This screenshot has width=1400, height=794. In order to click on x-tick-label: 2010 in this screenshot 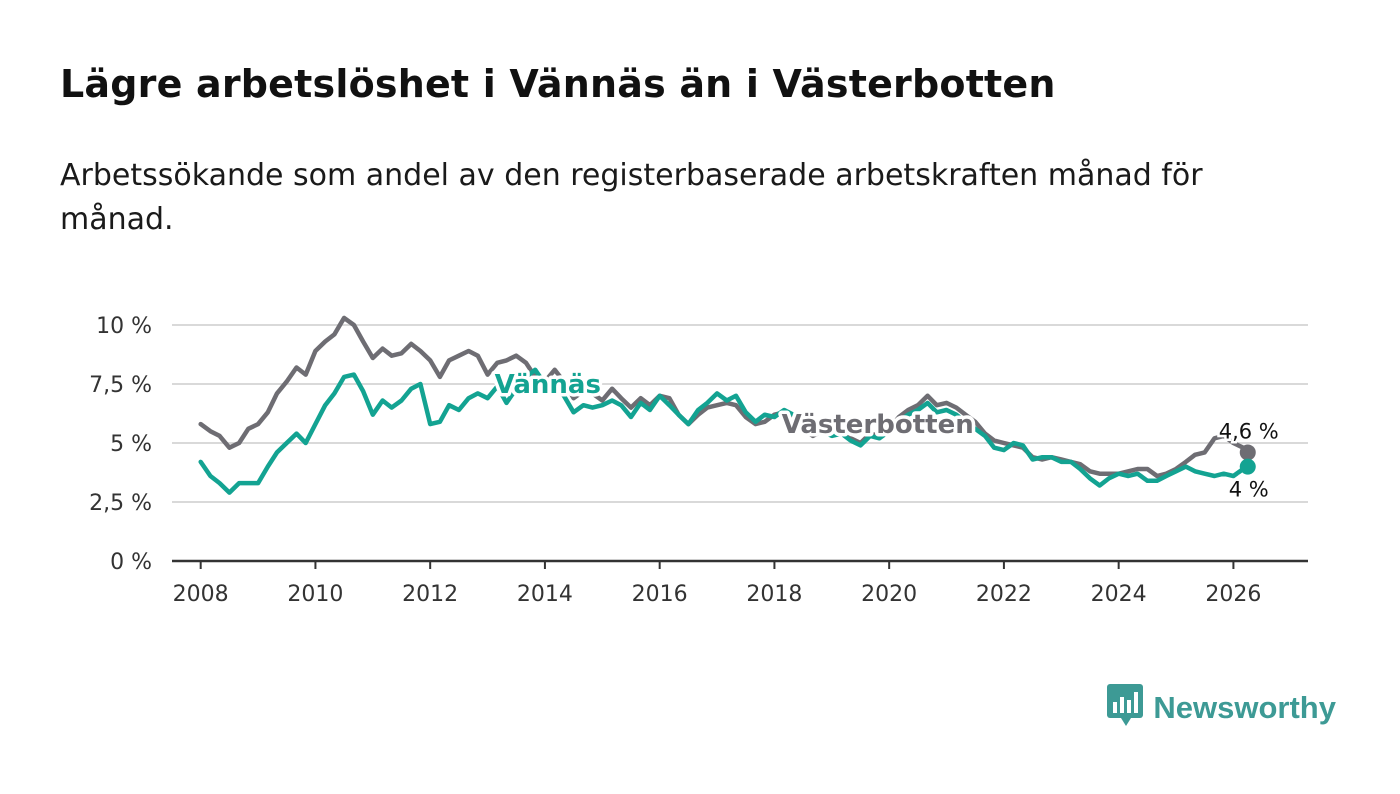, I will do `click(315, 594)`.